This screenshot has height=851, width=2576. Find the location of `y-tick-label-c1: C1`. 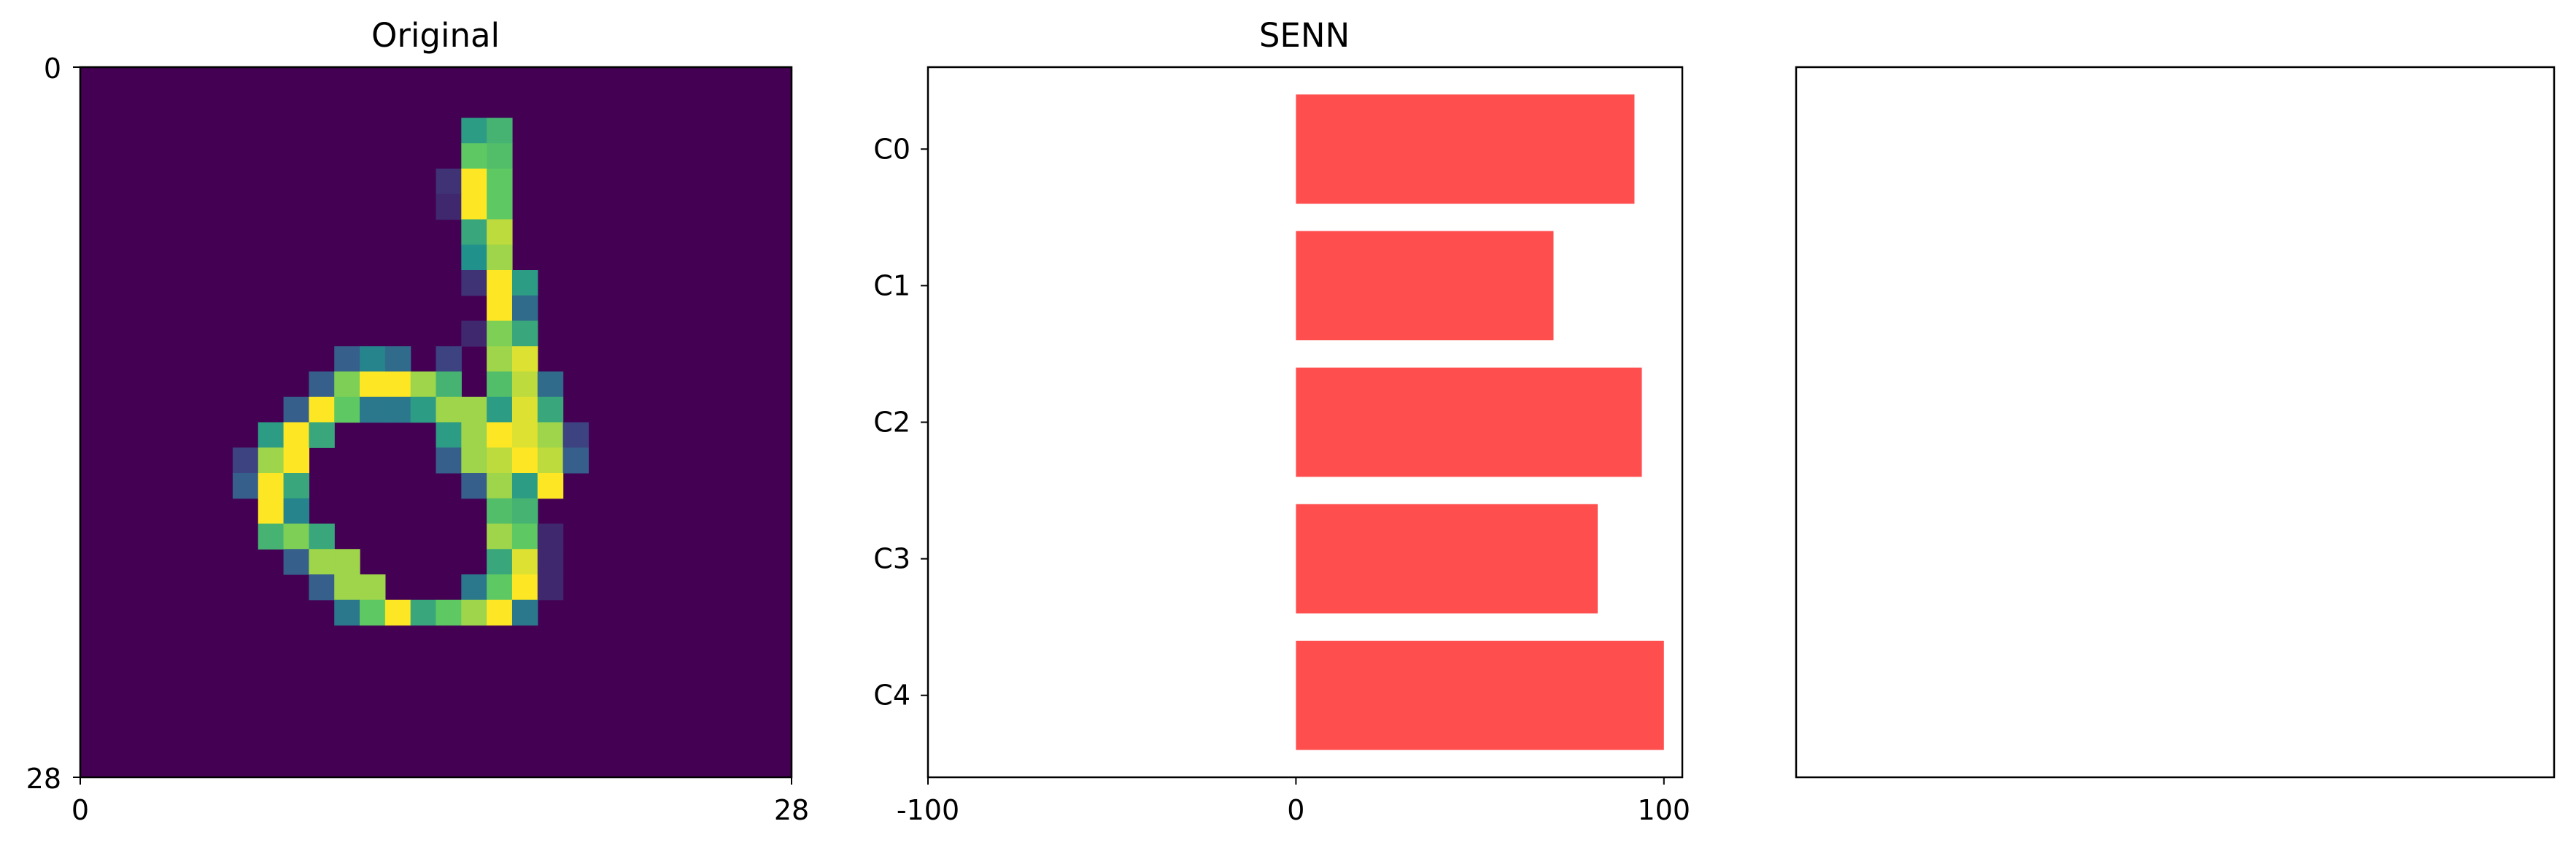

y-tick-label-c1: C1 is located at coordinates (891, 285).